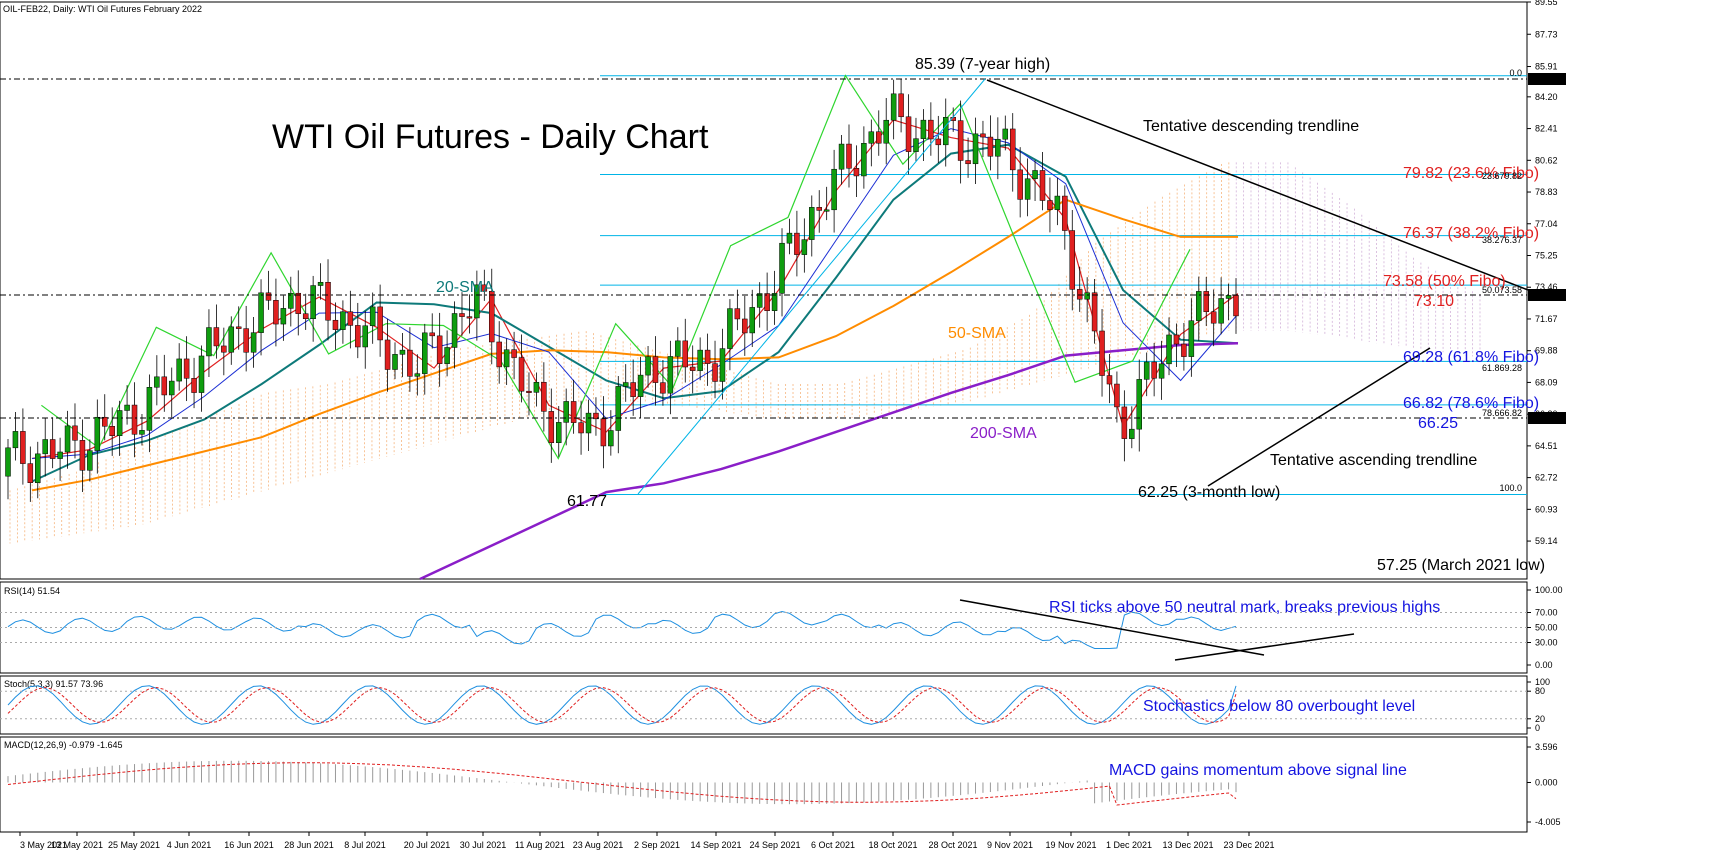 This screenshot has height=860, width=1709. Describe the element at coordinates (53, 684) in the screenshot. I see `stoch-header: Stoch(5,3,3) 91.57 73.96` at that location.